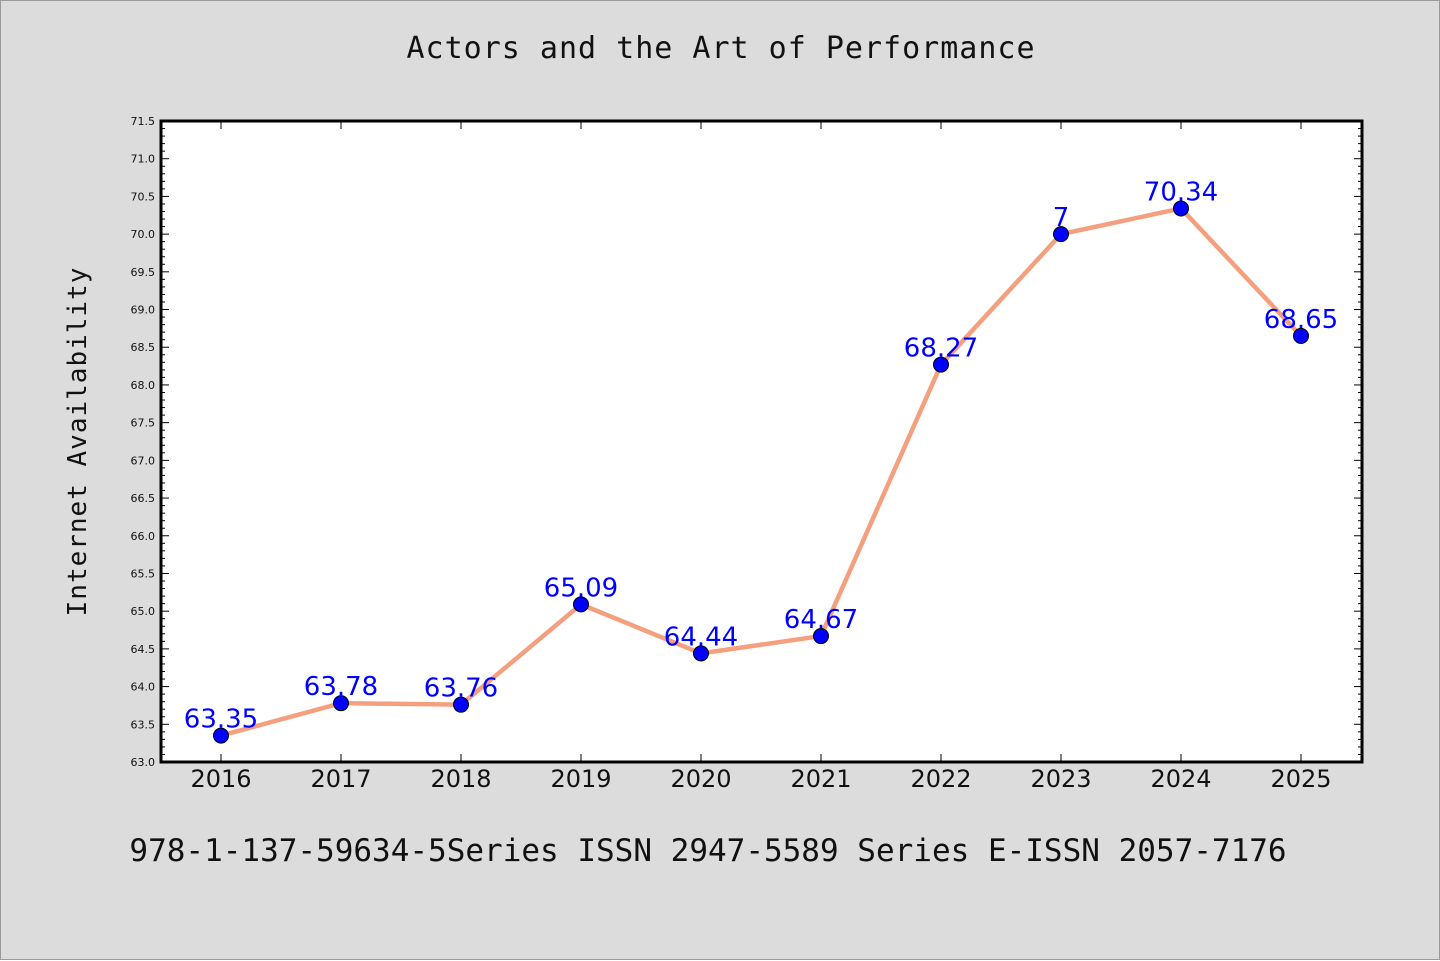 The width and height of the screenshot is (1440, 961). What do you see at coordinates (220, 779) in the screenshot?
I see `x-tick-label: 2016` at bounding box center [220, 779].